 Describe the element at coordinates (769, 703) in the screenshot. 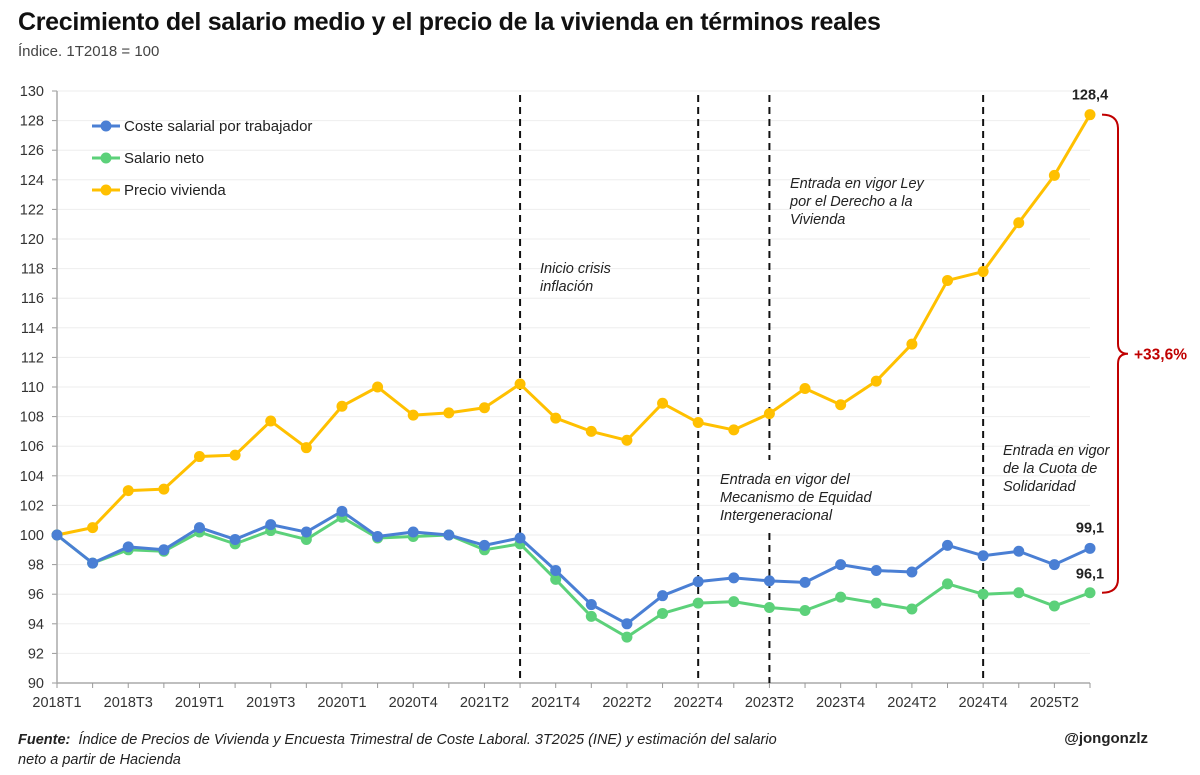

I see `x-tick-label: 2023T2` at that location.